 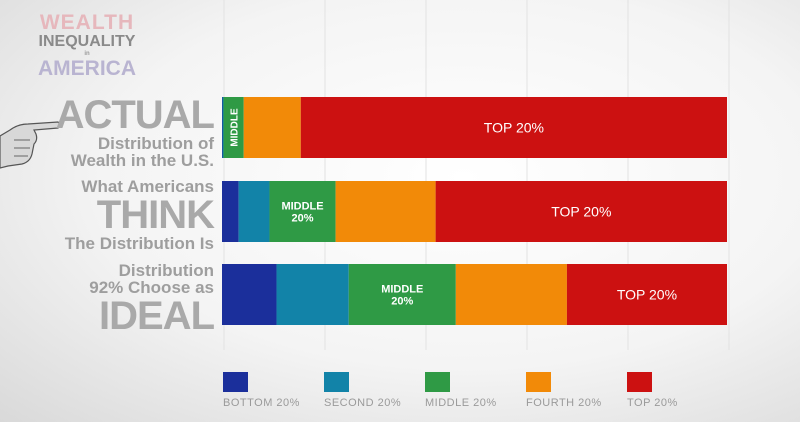 I want to click on legend-swatch-bottom, so click(x=235, y=382).